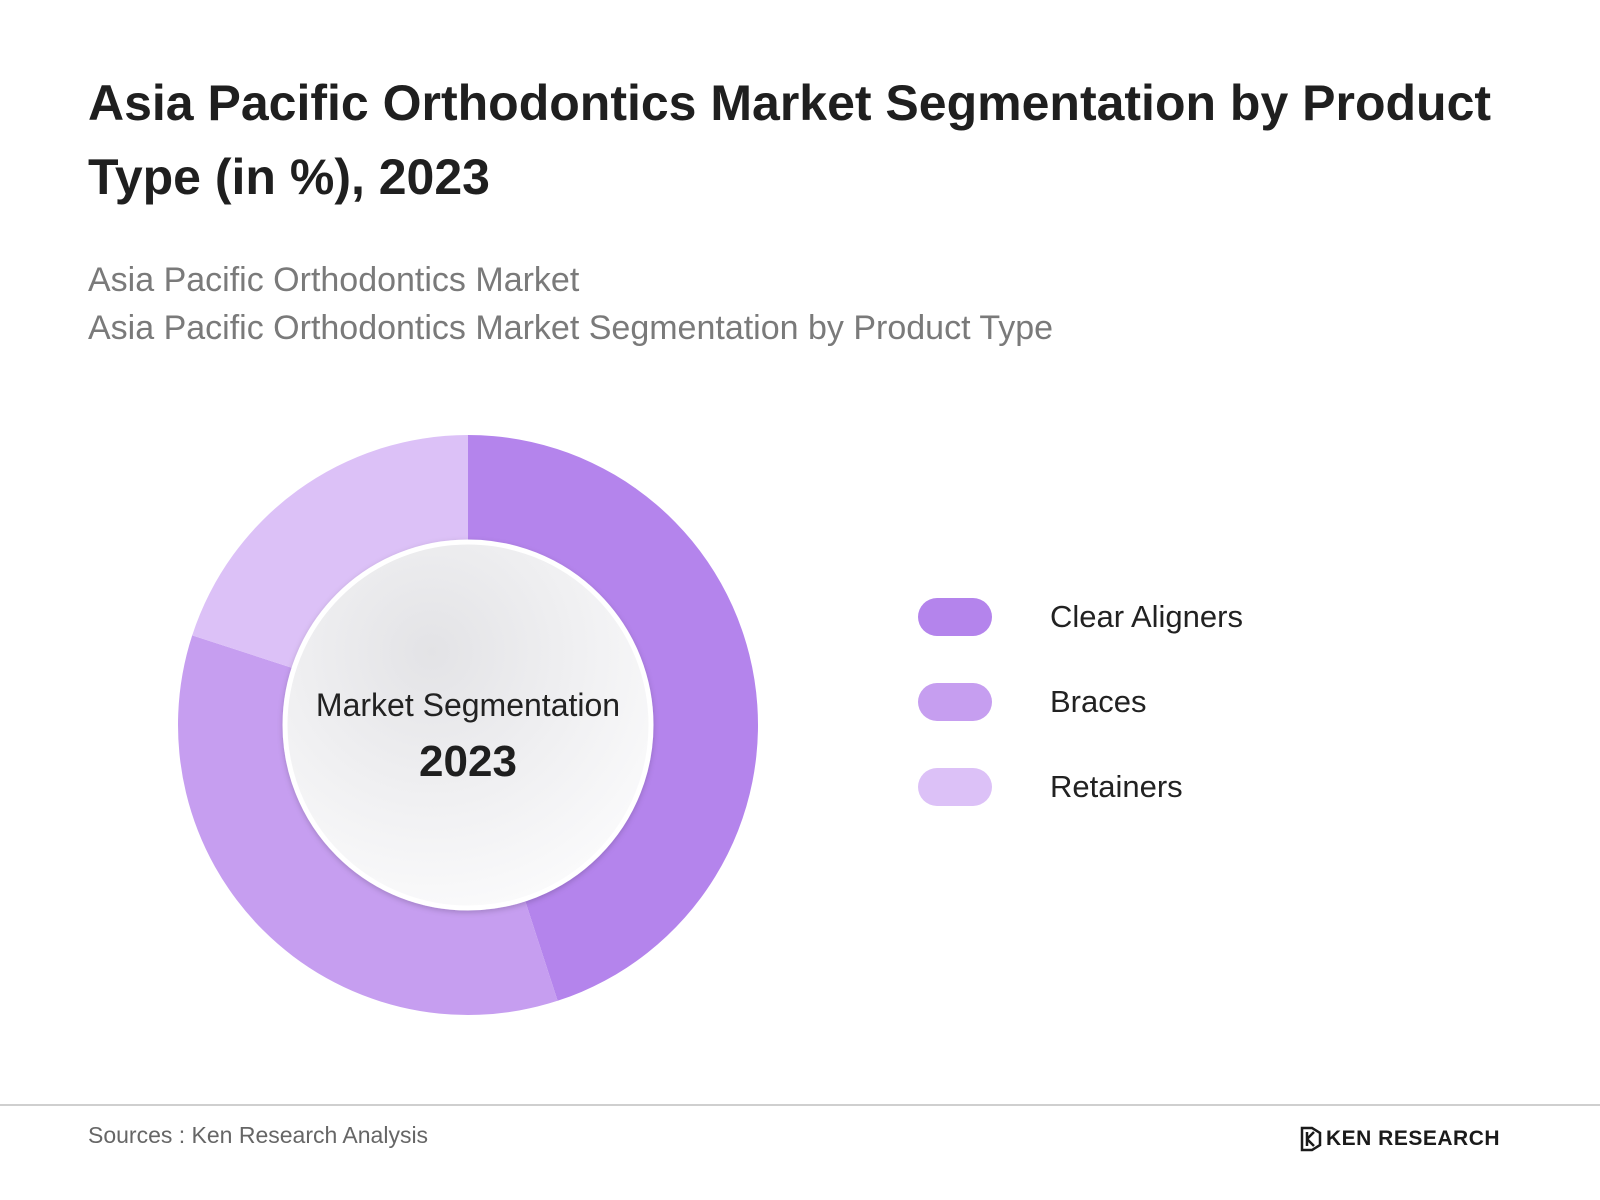  What do you see at coordinates (330, 552) in the screenshot?
I see `slice-retainers` at bounding box center [330, 552].